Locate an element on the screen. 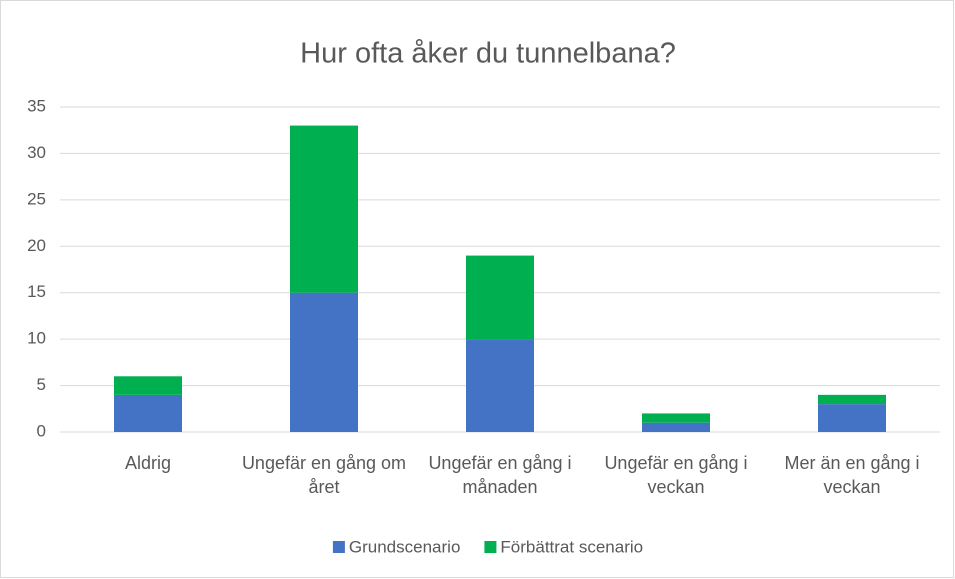 This screenshot has height=579, width=955. x-tick-label: Aldrig is located at coordinates (148, 463).